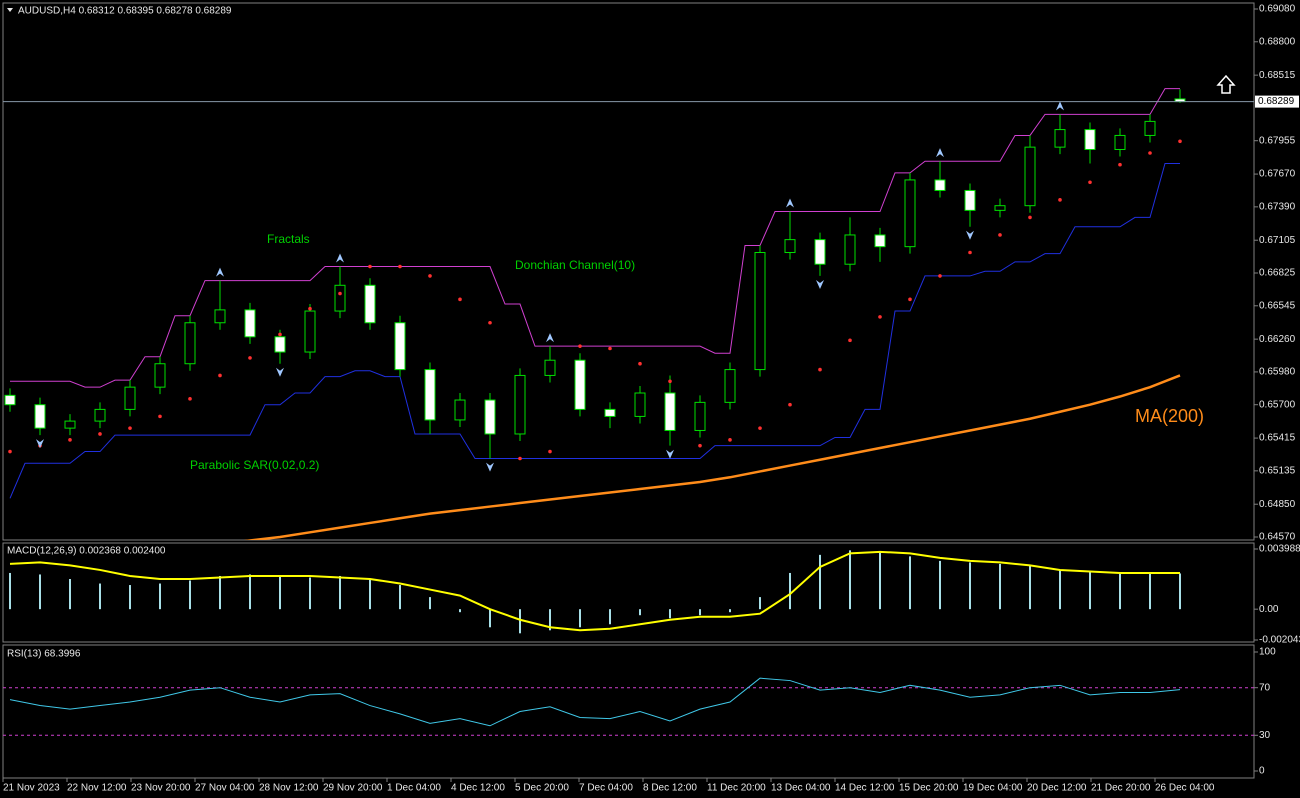 The height and width of the screenshot is (798, 1300). What do you see at coordinates (1277, 206) in the screenshot?
I see `y-tick-label: 0.67390` at bounding box center [1277, 206].